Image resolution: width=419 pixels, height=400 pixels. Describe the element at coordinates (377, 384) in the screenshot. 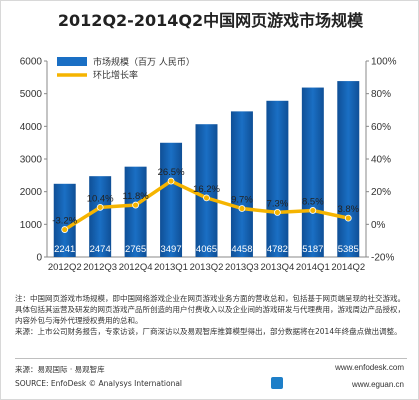

I see `site-eguan: www.eguan.cn` at that location.